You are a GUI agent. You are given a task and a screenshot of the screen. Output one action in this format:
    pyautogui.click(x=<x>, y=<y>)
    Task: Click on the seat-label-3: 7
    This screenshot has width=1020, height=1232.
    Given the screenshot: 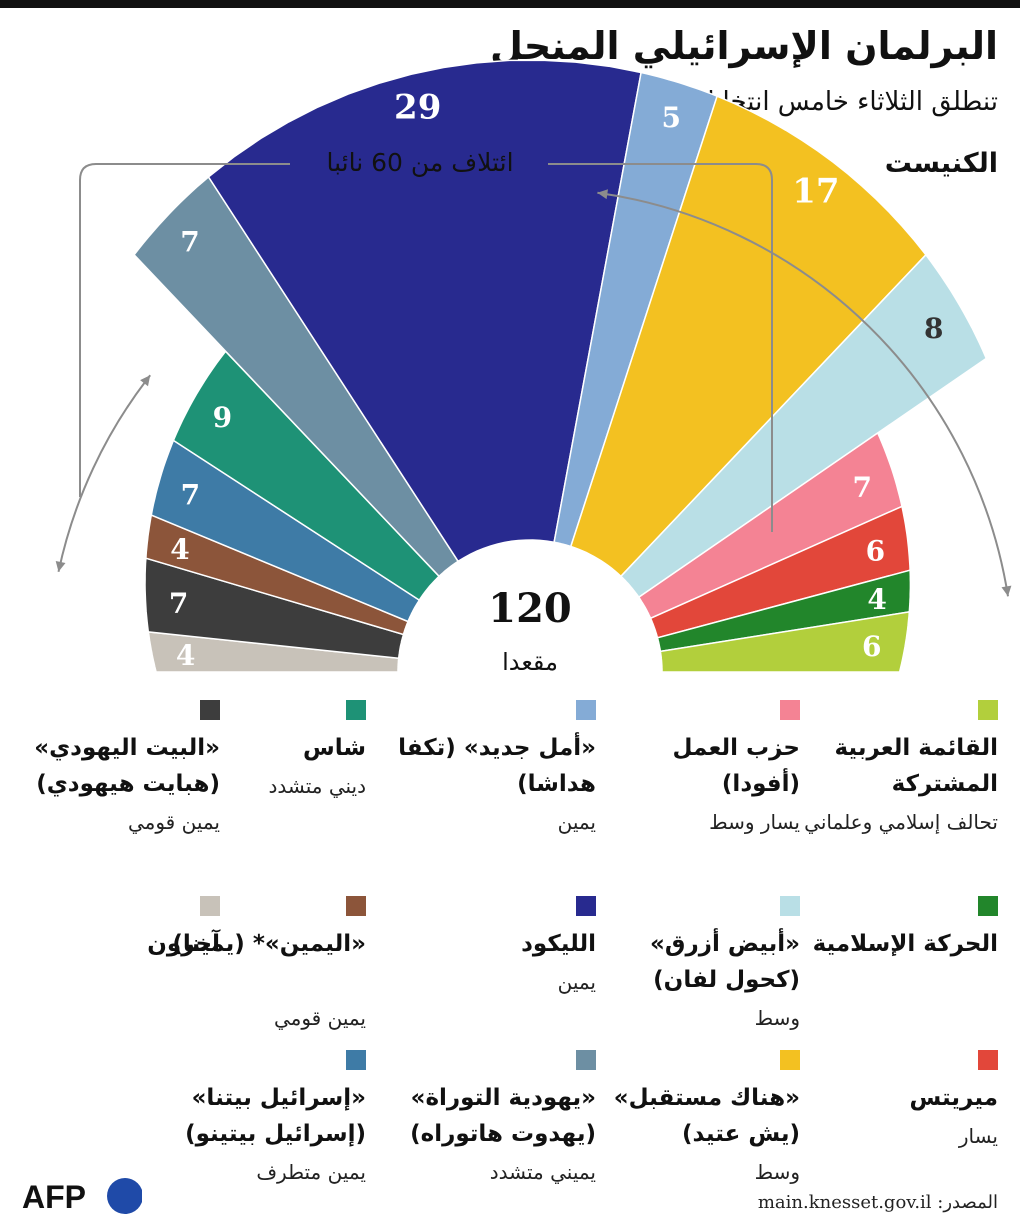 What is the action you would take?
    pyautogui.click(x=190, y=494)
    